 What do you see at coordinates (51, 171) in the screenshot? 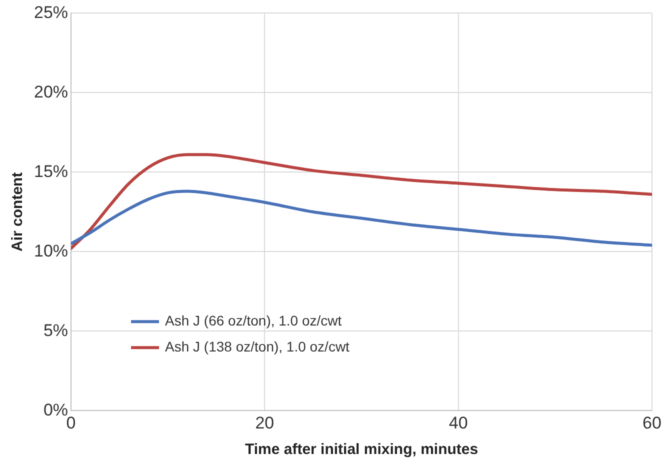
I see `y-tick-label: 15%` at bounding box center [51, 171].